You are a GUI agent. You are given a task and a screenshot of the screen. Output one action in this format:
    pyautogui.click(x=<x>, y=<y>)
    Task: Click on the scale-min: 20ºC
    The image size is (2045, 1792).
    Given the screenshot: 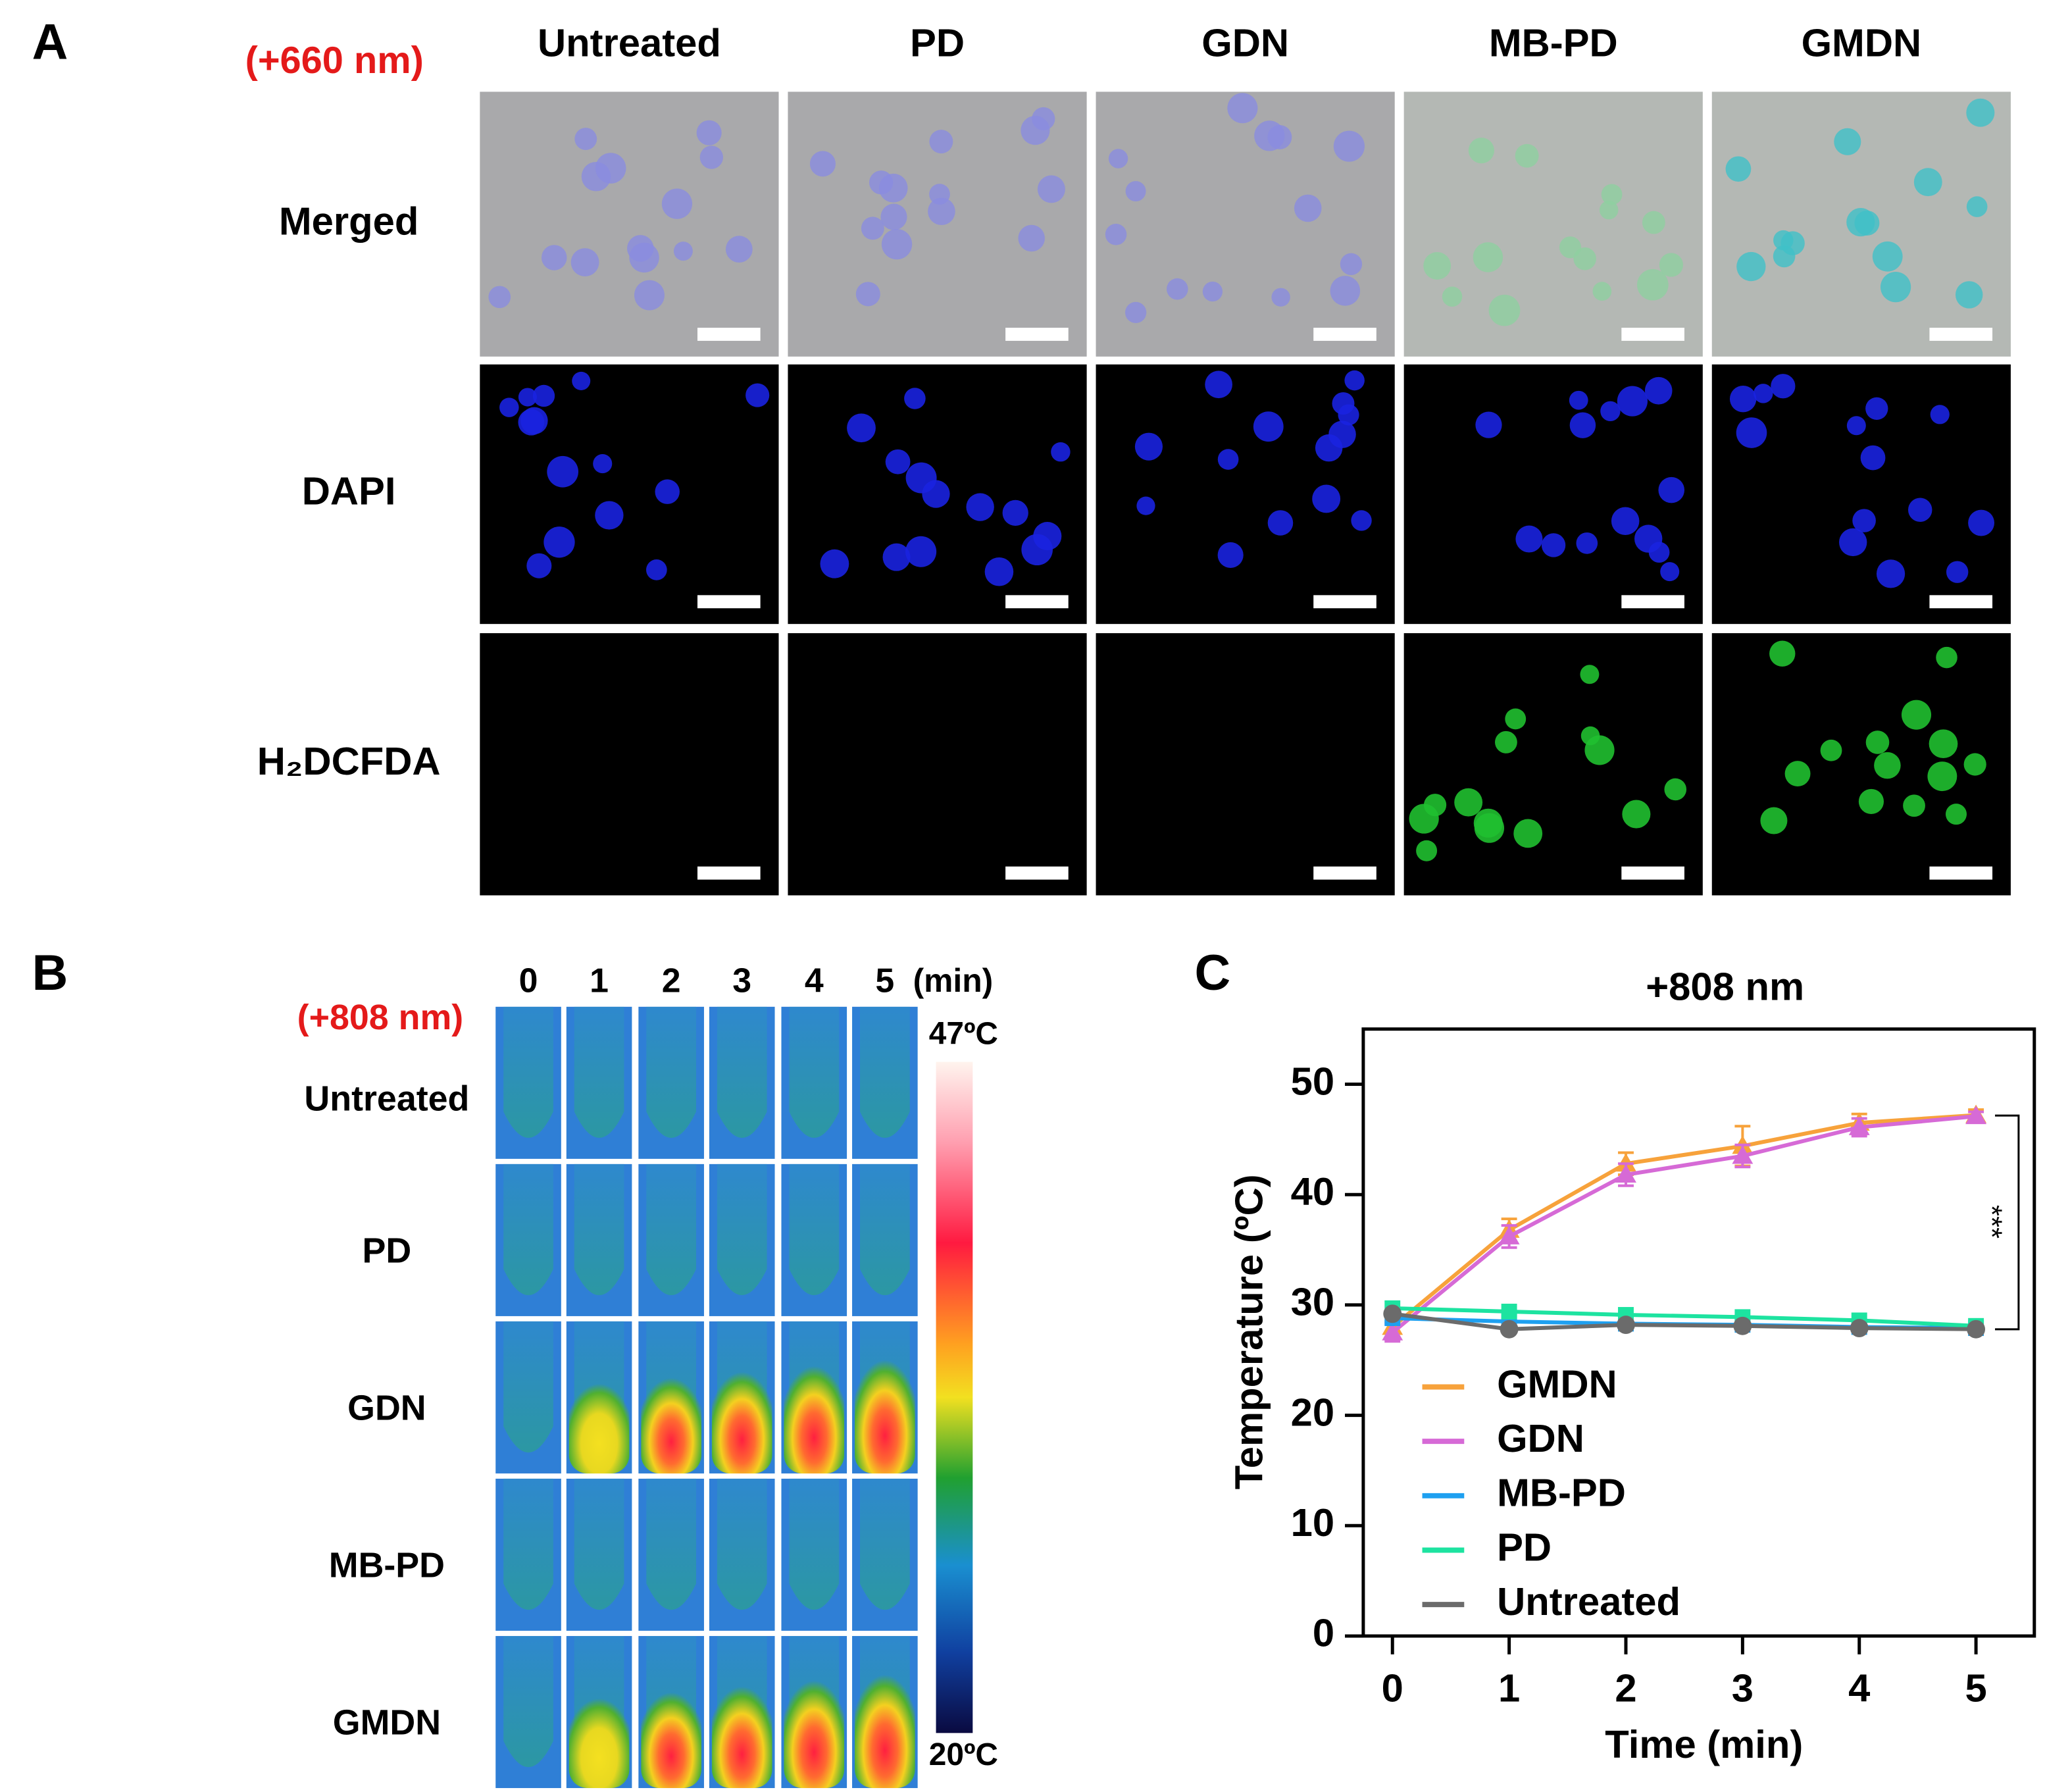 What is the action you would take?
    pyautogui.click(x=964, y=1754)
    